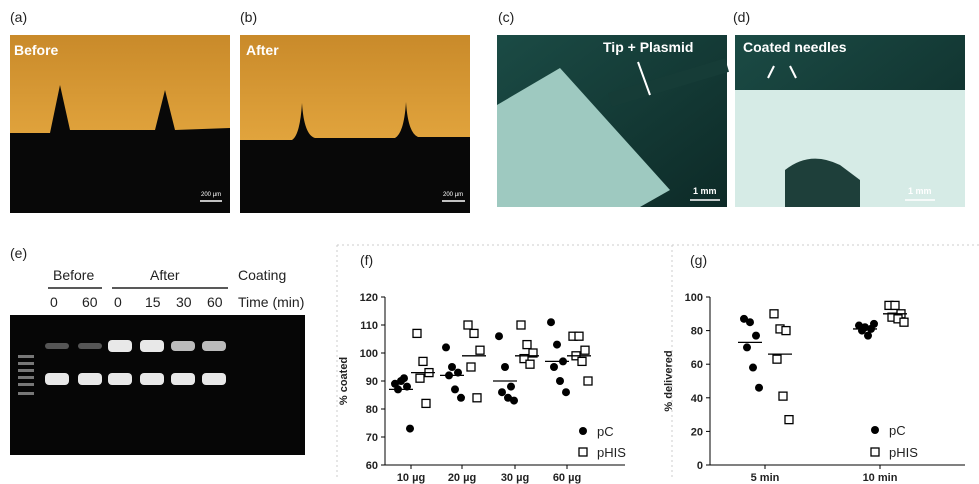 The image size is (979, 484). I want to click on photo-caption: After, so click(262, 50).